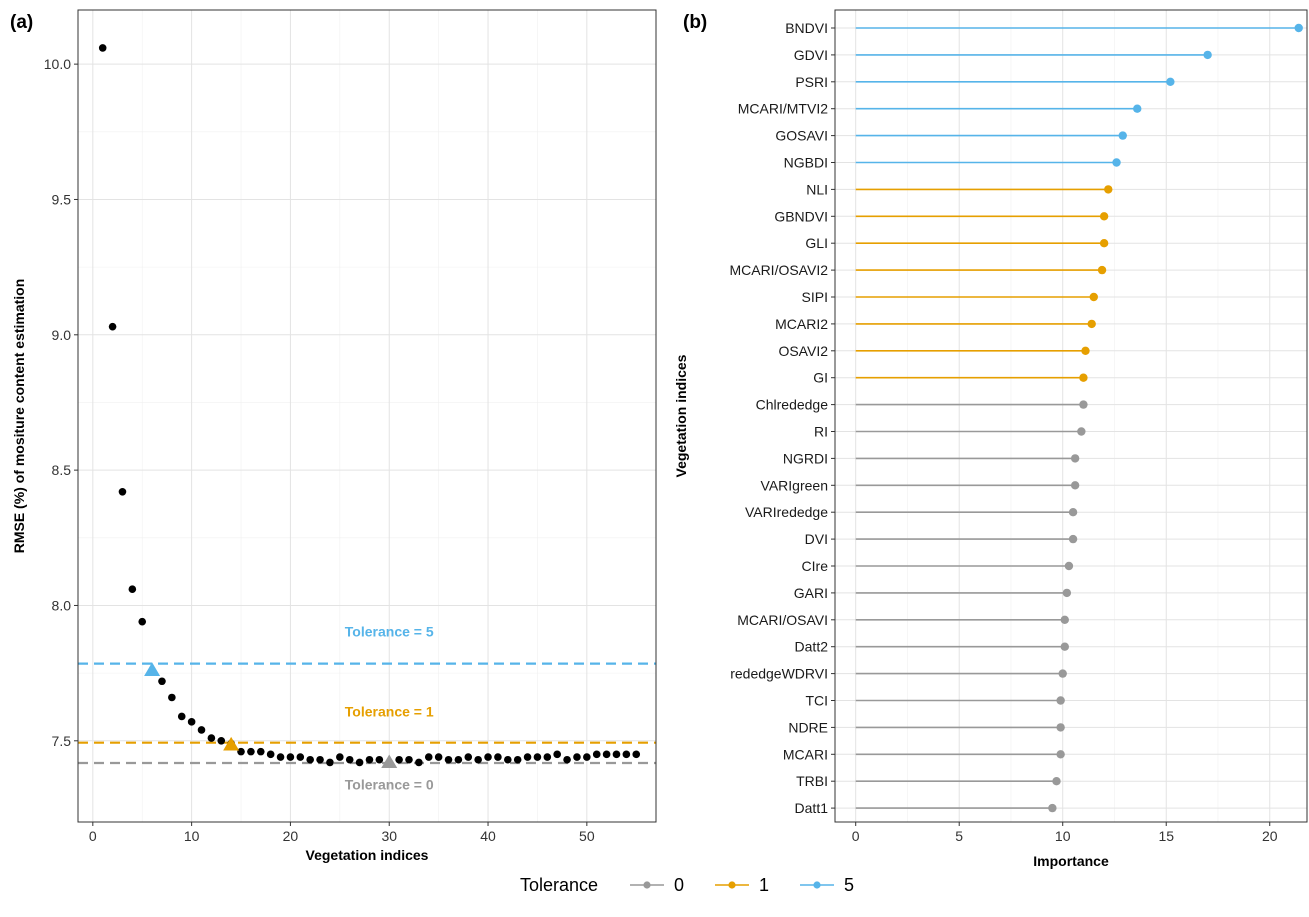 Image resolution: width=1309 pixels, height=917 pixels. What do you see at coordinates (808, 727) in the screenshot?
I see `vegetation-index-label: NDRE` at bounding box center [808, 727].